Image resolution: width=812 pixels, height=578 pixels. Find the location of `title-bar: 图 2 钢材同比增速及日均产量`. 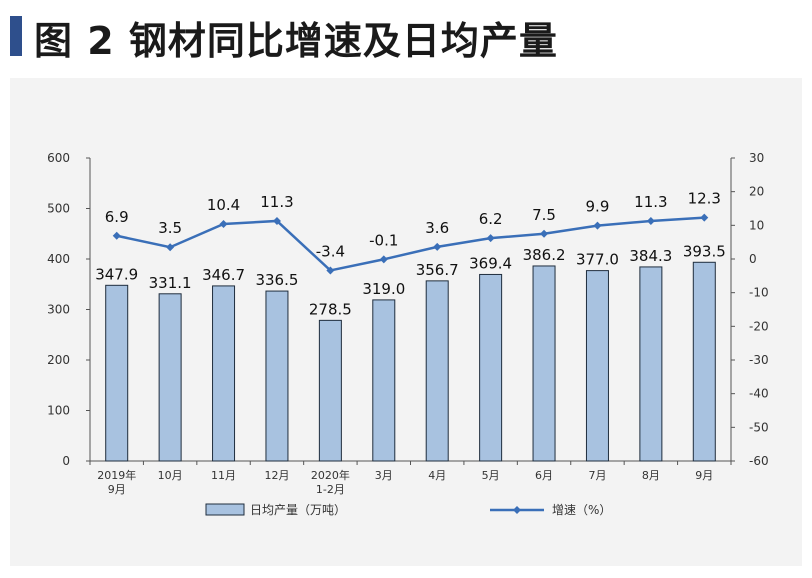

title-bar: 图 2 钢材同比增速及日均产量 is located at coordinates (406, 36).